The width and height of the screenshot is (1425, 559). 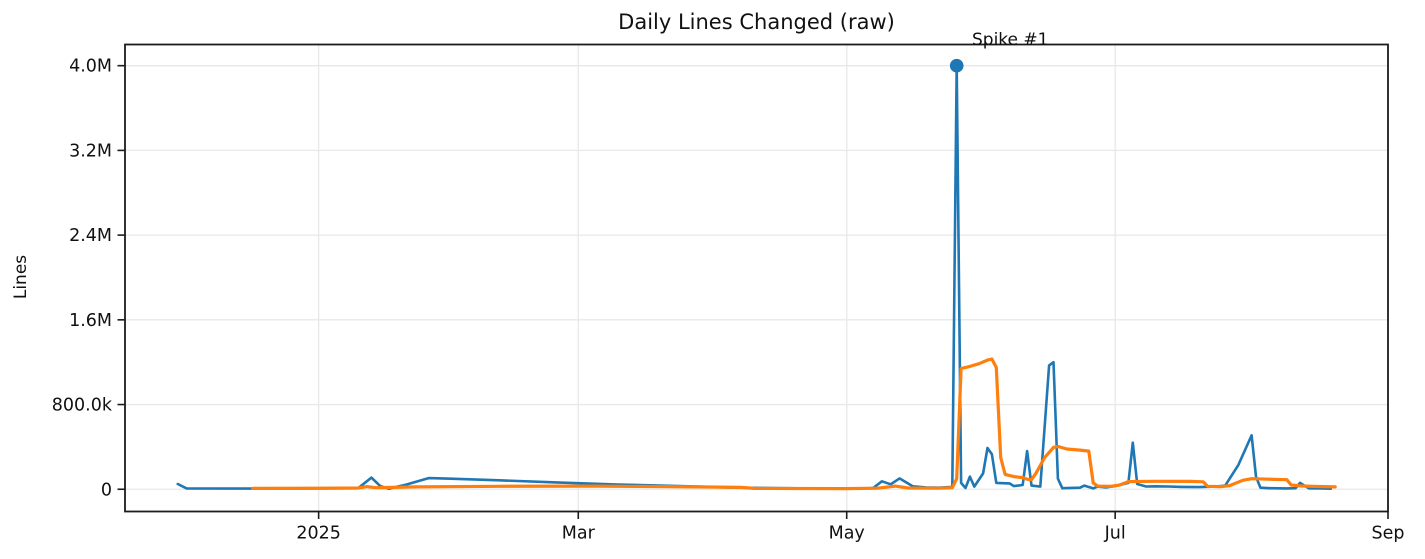 I want to click on x-tick-label: May, so click(x=847, y=534).